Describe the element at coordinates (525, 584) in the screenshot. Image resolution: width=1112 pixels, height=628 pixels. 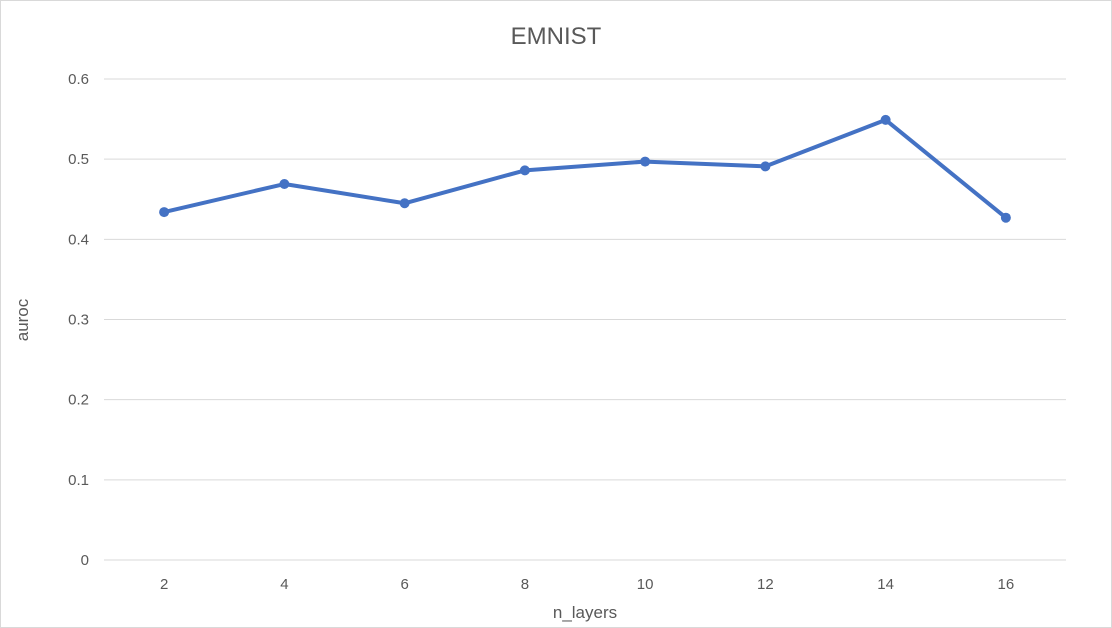
I see `x-tick-label-3: 8` at that location.